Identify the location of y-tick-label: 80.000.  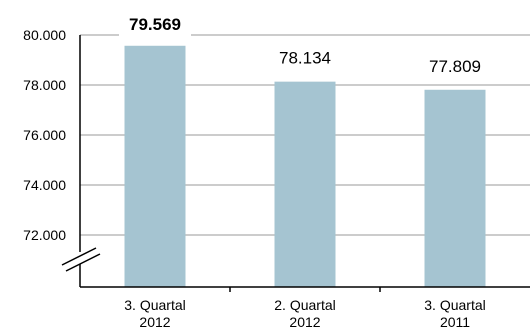
(44, 35).